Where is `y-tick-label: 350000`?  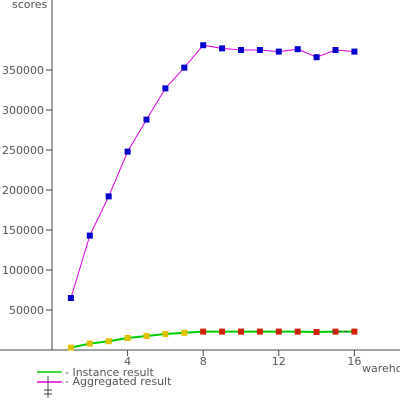 y-tick-label: 350000 is located at coordinates (23, 70).